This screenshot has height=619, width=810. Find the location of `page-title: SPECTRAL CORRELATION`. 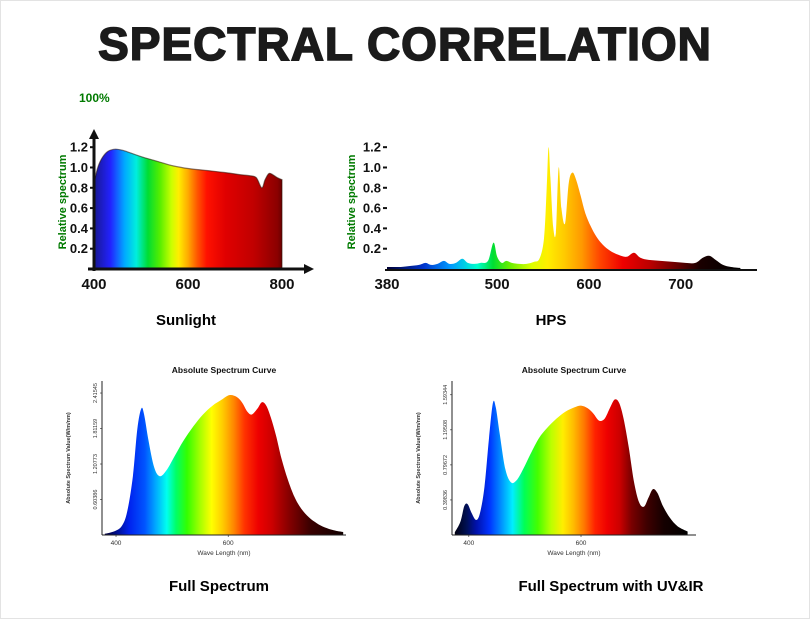

page-title: SPECTRAL CORRELATION is located at coordinates (404, 44).